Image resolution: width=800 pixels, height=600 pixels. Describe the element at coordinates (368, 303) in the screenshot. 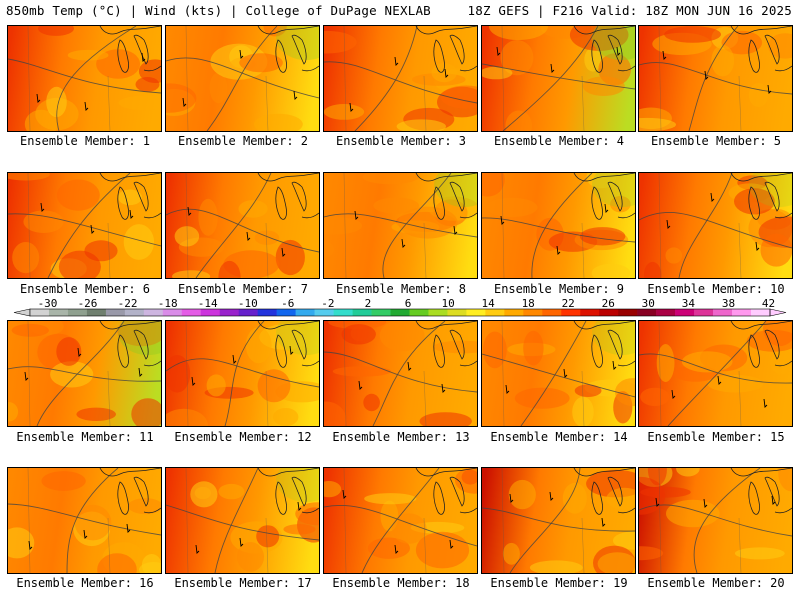

I see `colorbar-tick-label: 2` at that location.